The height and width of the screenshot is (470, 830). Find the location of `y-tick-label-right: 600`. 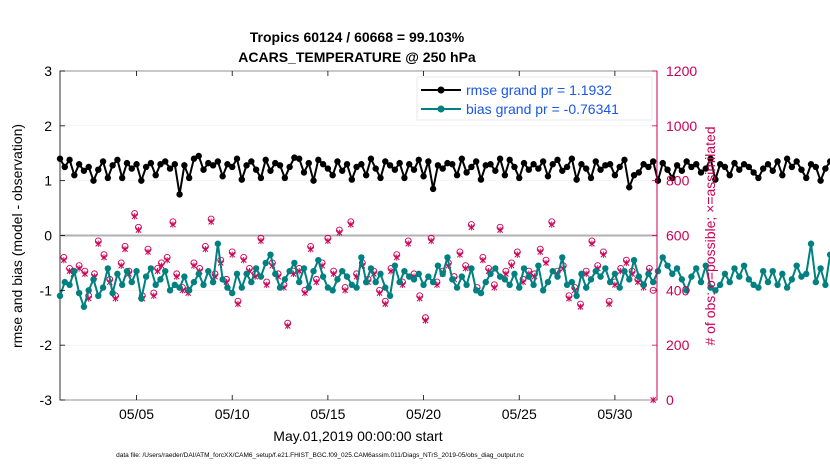

y-tick-label-right: 600 is located at coordinates (678, 236).